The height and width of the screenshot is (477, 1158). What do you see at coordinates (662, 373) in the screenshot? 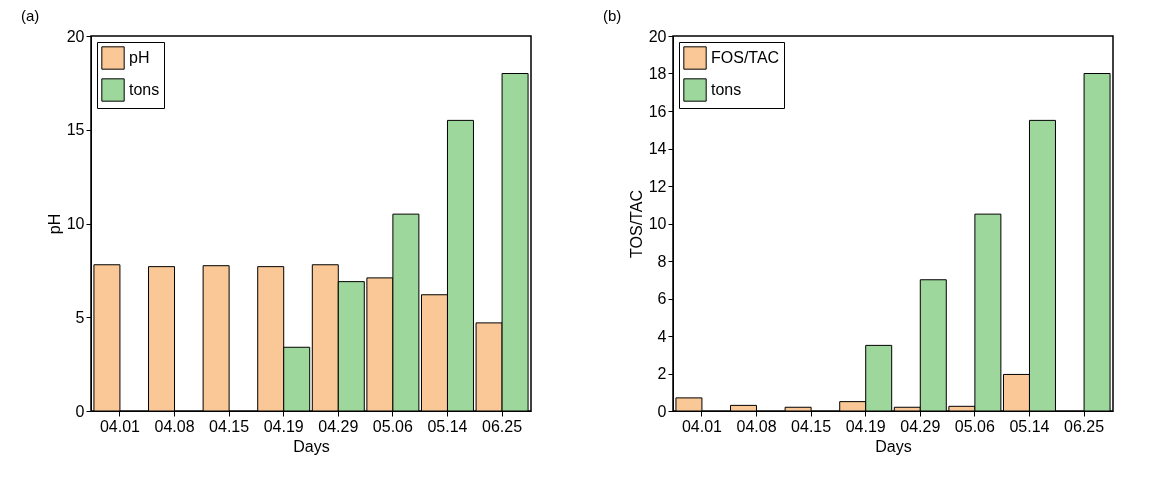
I see `y-tick-label: 2` at bounding box center [662, 373].